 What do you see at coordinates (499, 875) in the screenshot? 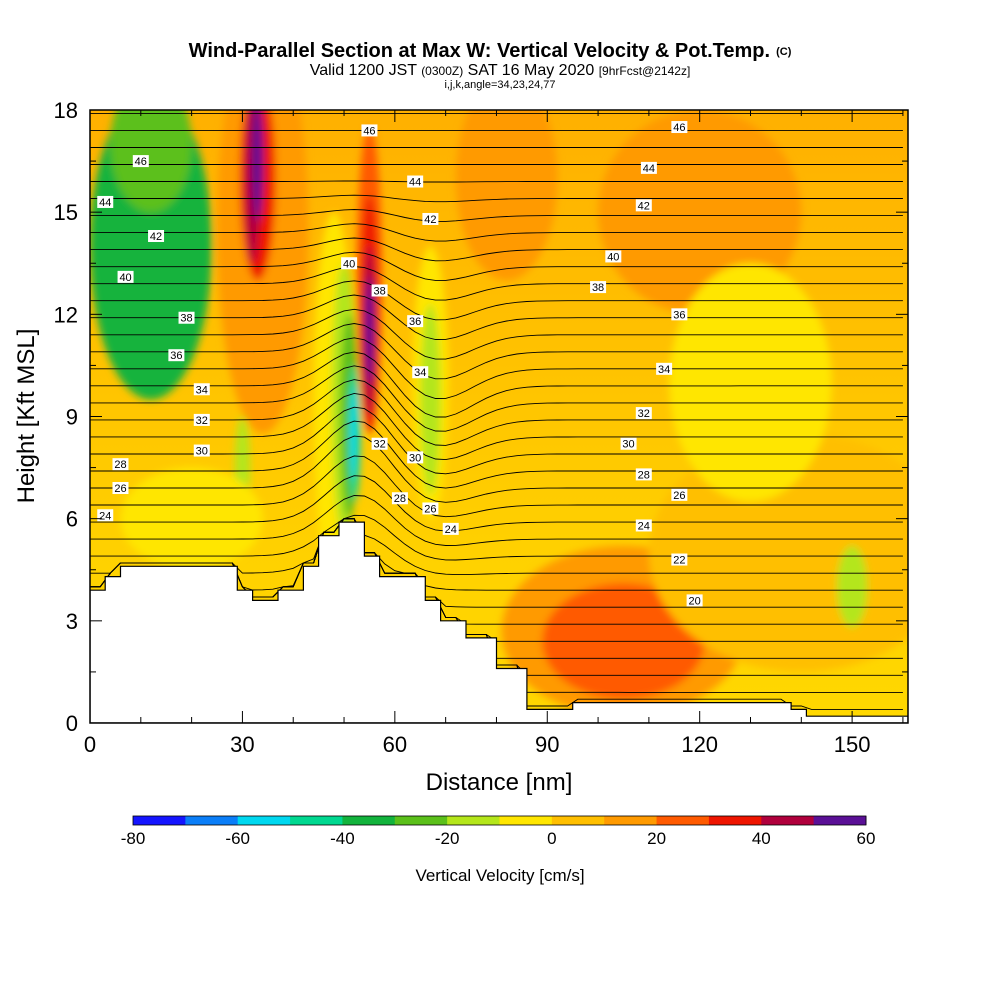
I see `colorbar-label: Vertical Velocity [cm/s]` at bounding box center [499, 875].